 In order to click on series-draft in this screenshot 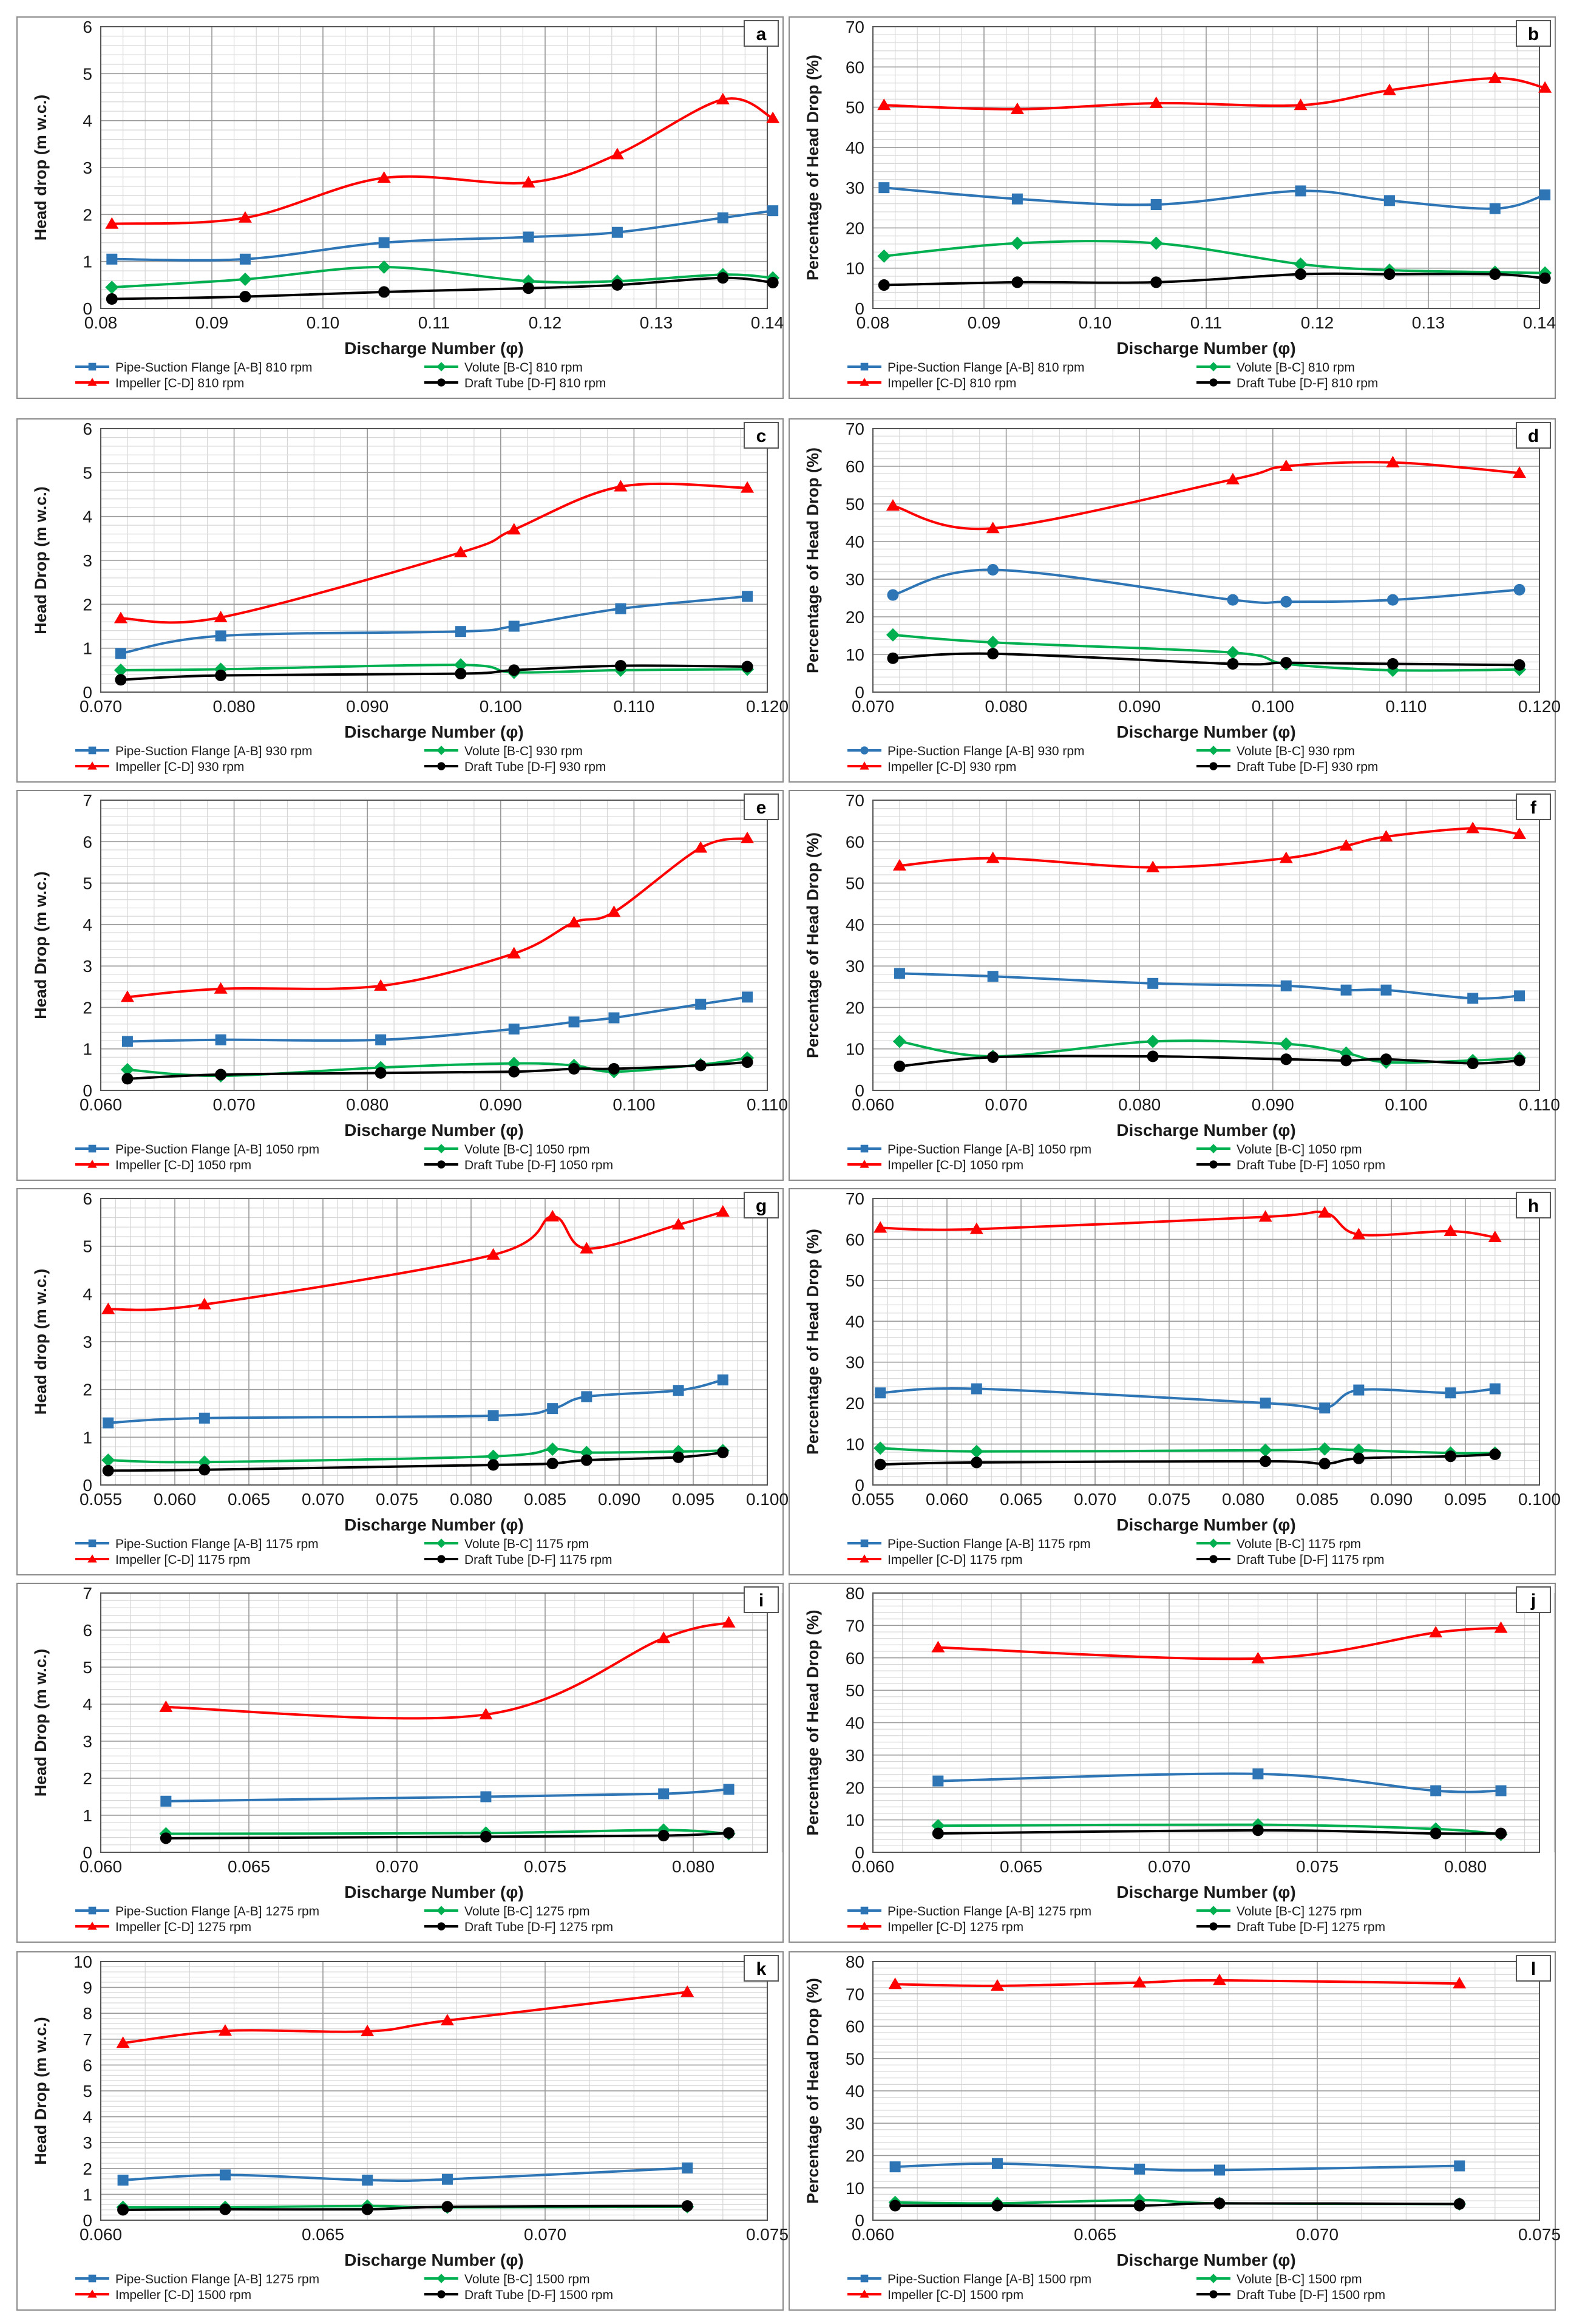, I will do `click(437, 1070)`.